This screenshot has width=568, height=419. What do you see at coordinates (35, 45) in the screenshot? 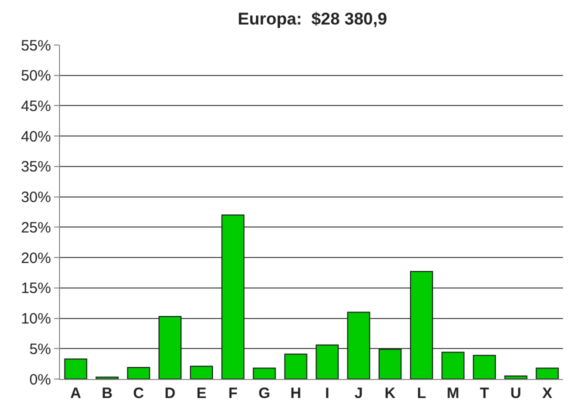
I see `y-tick-label: 55%` at bounding box center [35, 45].